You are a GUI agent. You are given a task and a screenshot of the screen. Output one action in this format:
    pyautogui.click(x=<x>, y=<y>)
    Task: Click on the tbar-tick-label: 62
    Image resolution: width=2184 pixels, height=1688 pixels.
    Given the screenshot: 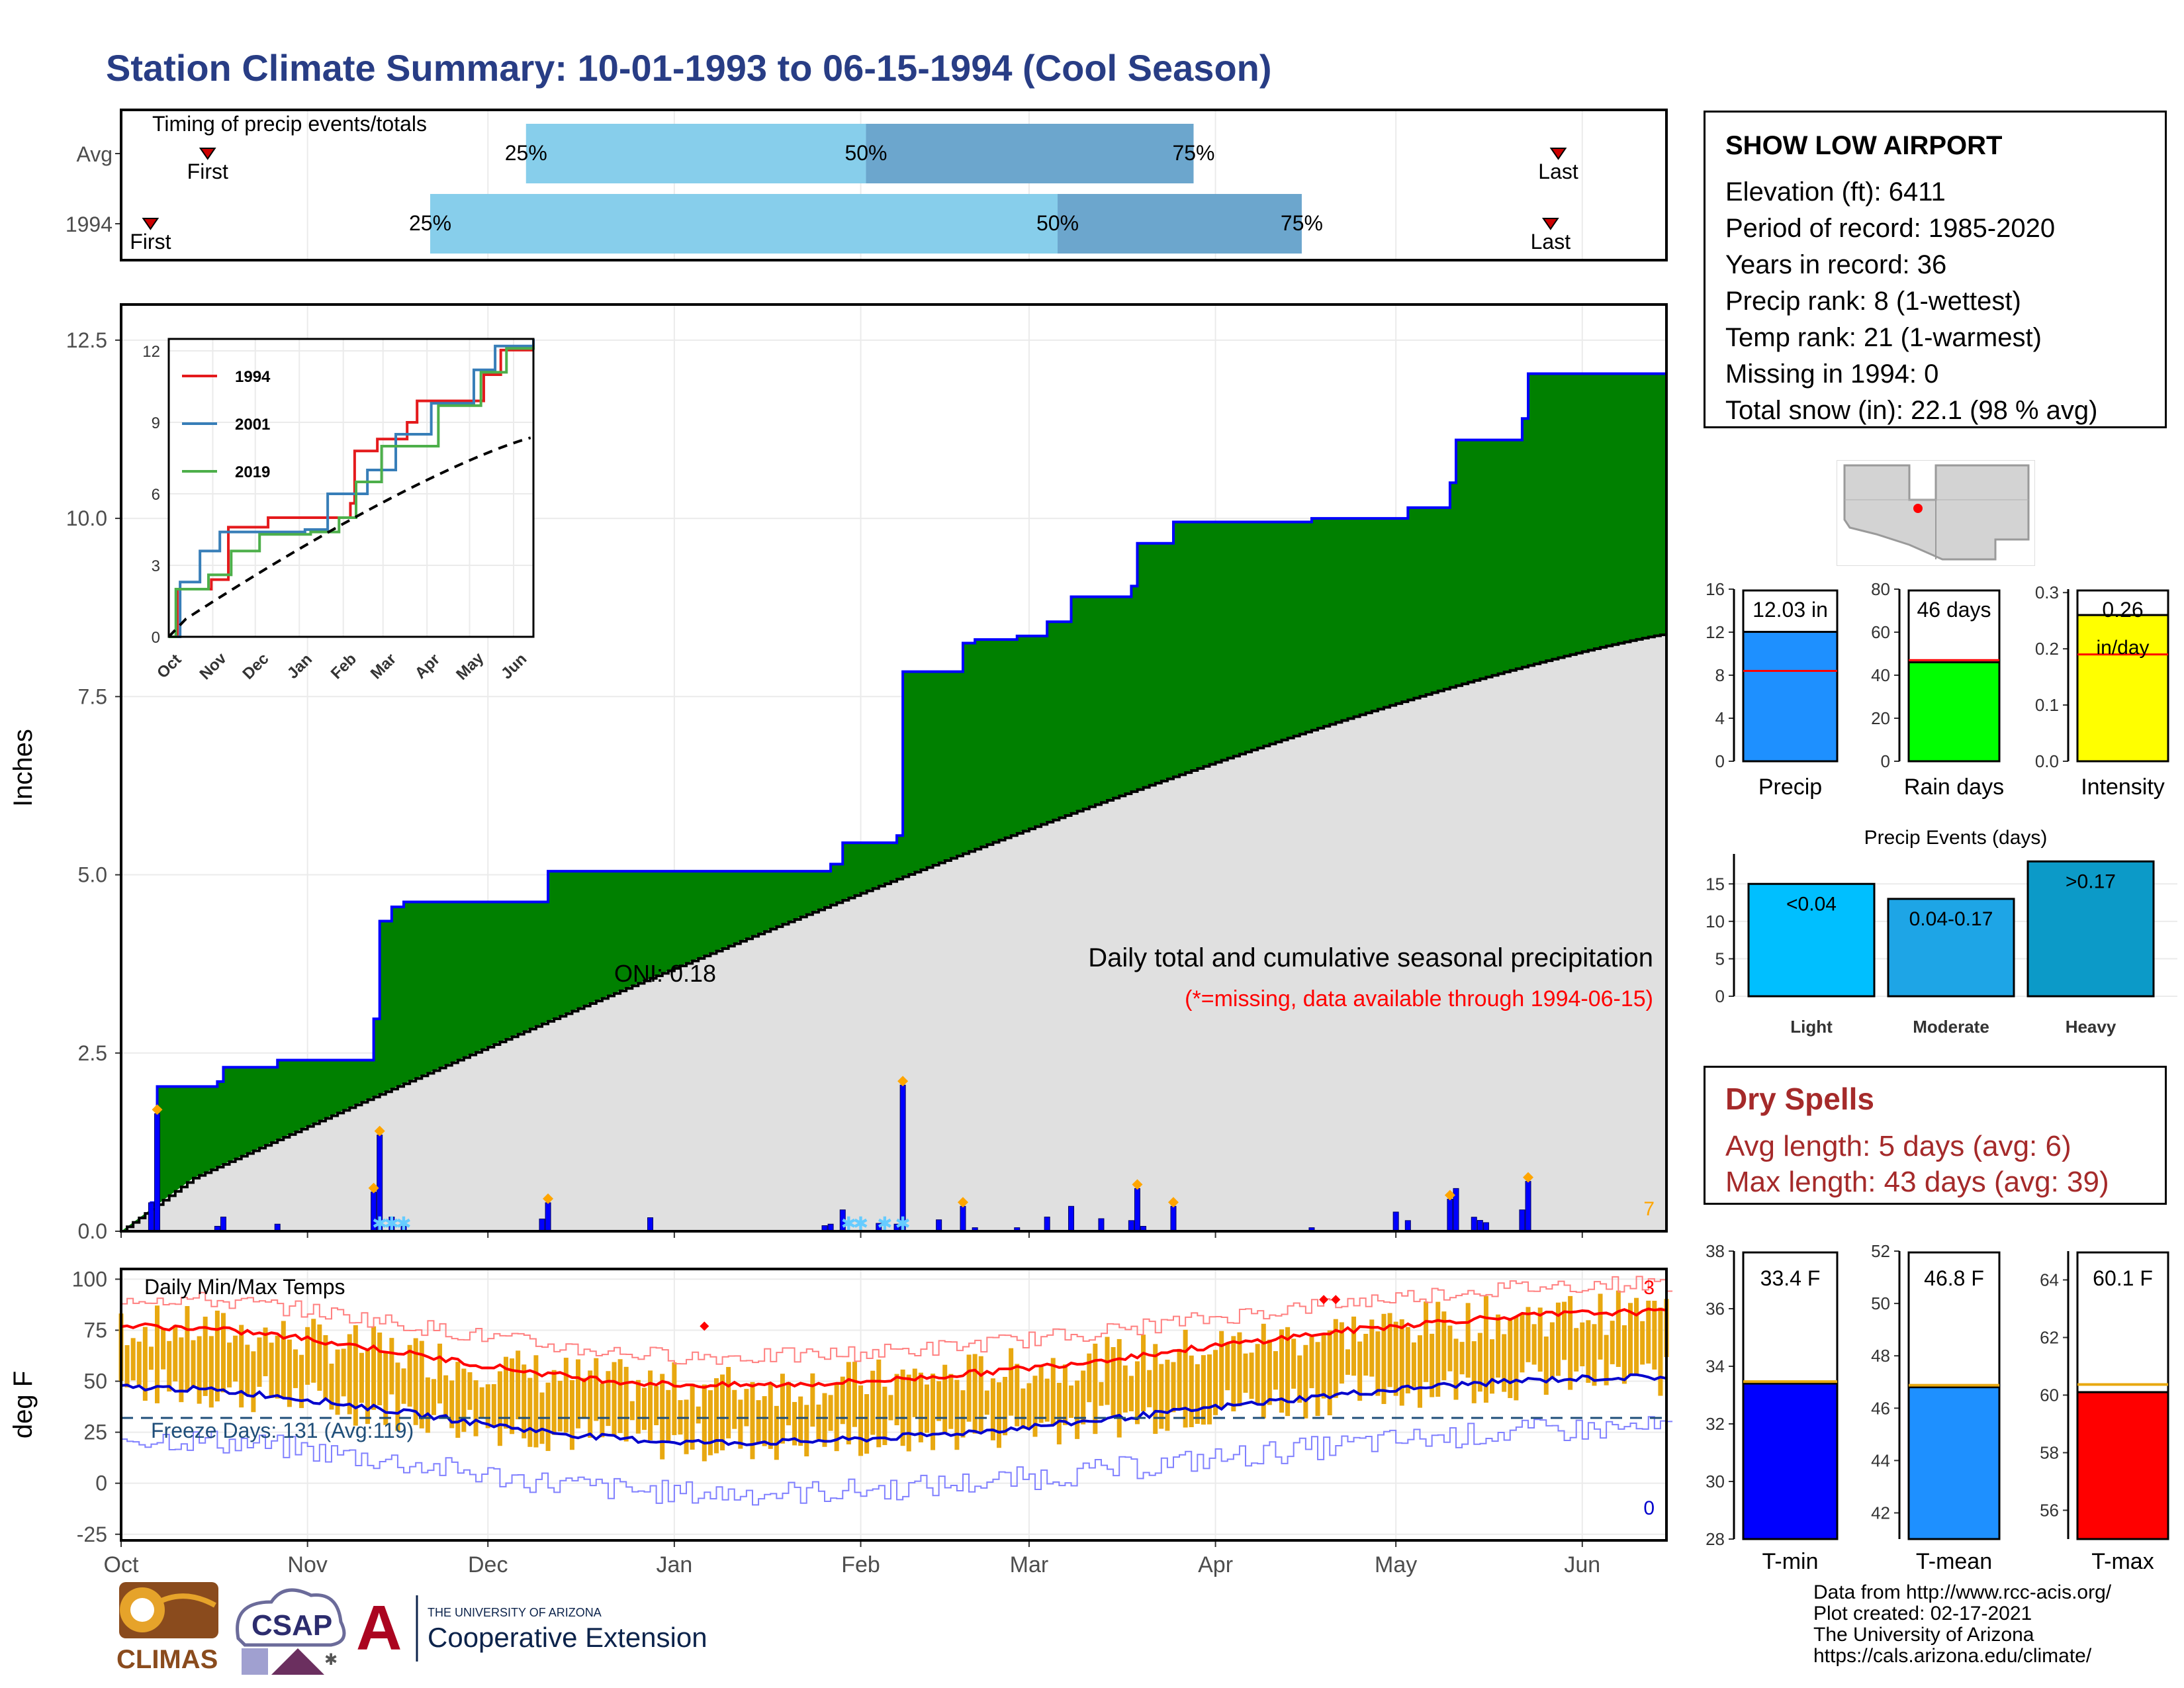 What is the action you would take?
    pyautogui.click(x=2049, y=1338)
    